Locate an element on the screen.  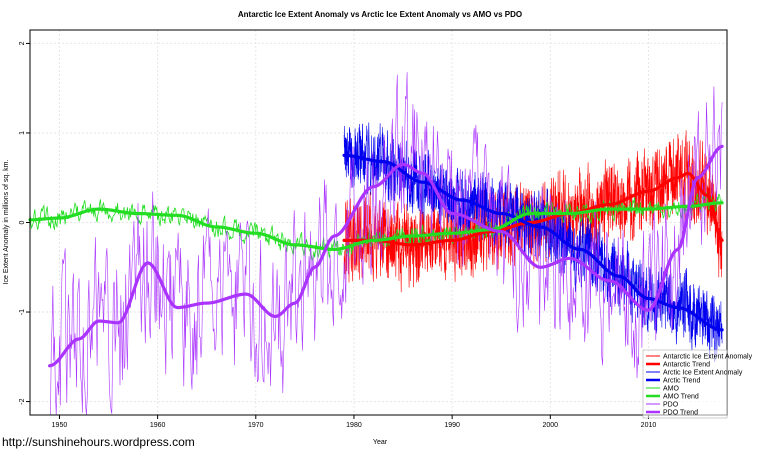
legend-item-antarctic-trend: Antarctic Trend is located at coordinates (686, 365).